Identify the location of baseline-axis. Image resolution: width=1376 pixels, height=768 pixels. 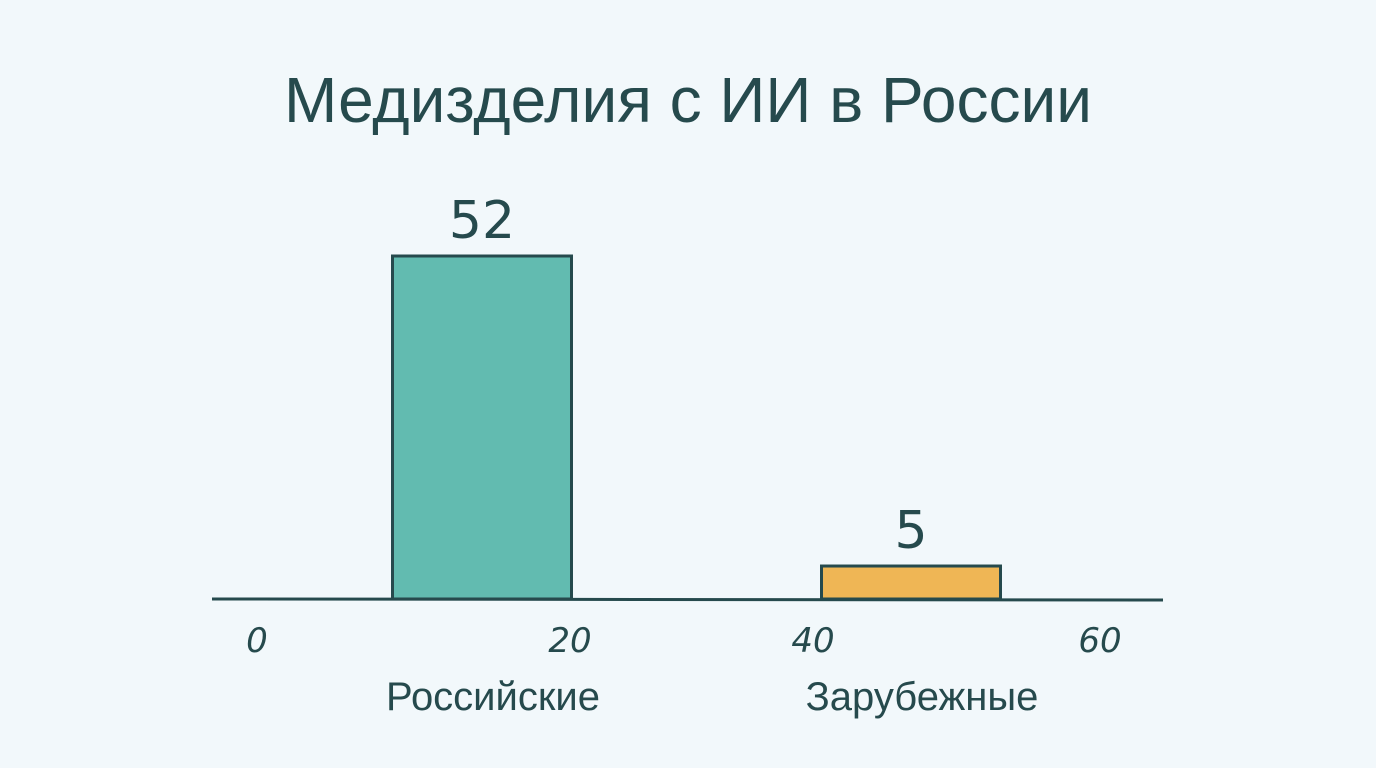
(687, 599).